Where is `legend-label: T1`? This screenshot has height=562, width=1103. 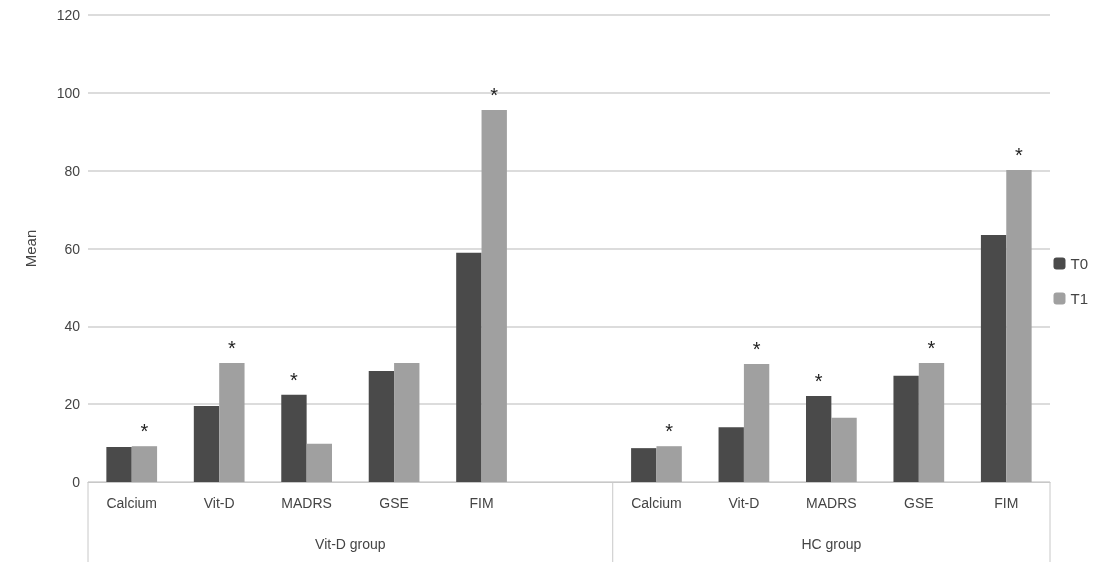 legend-label: T1 is located at coordinates (1079, 298).